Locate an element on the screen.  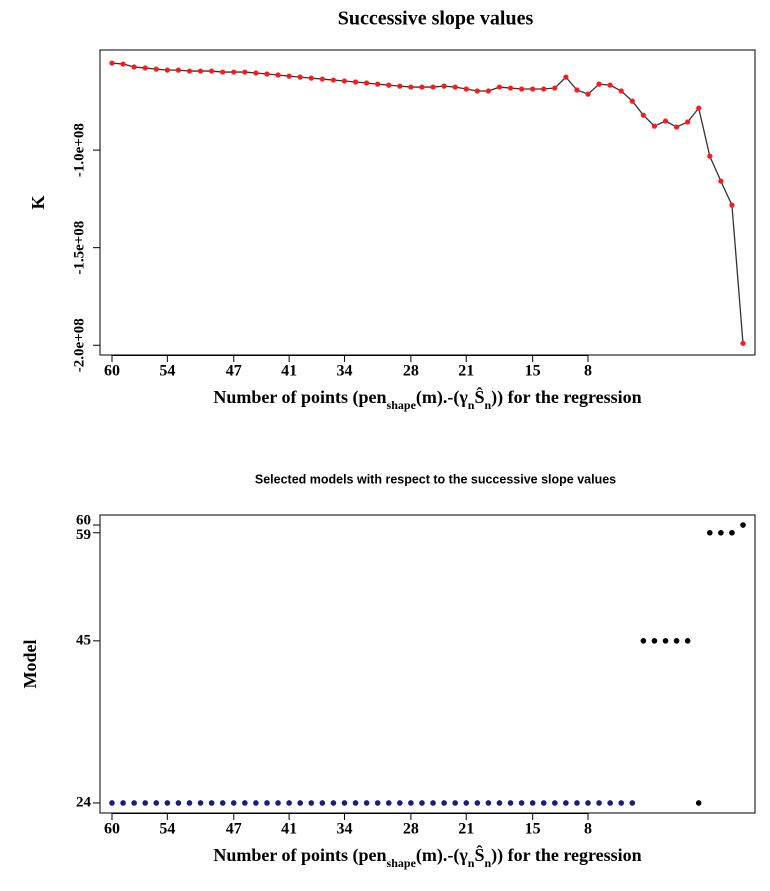
y-tick-label: -1.5e+08 is located at coordinates (79, 248).